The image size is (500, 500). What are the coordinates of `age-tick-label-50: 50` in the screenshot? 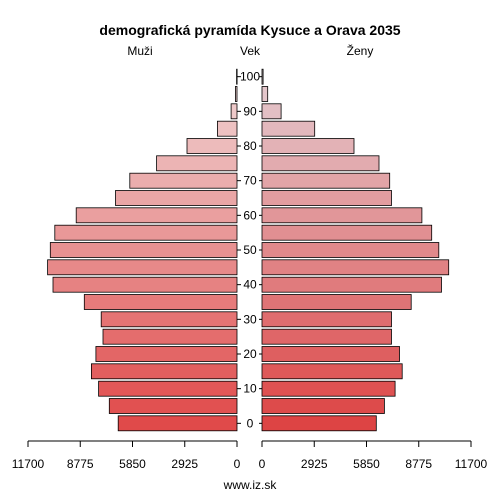 It's located at (250, 250).